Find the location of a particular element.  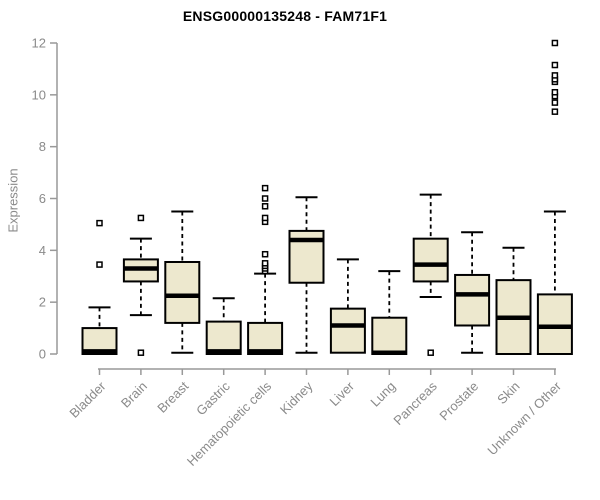

box-breast is located at coordinates (182, 292).